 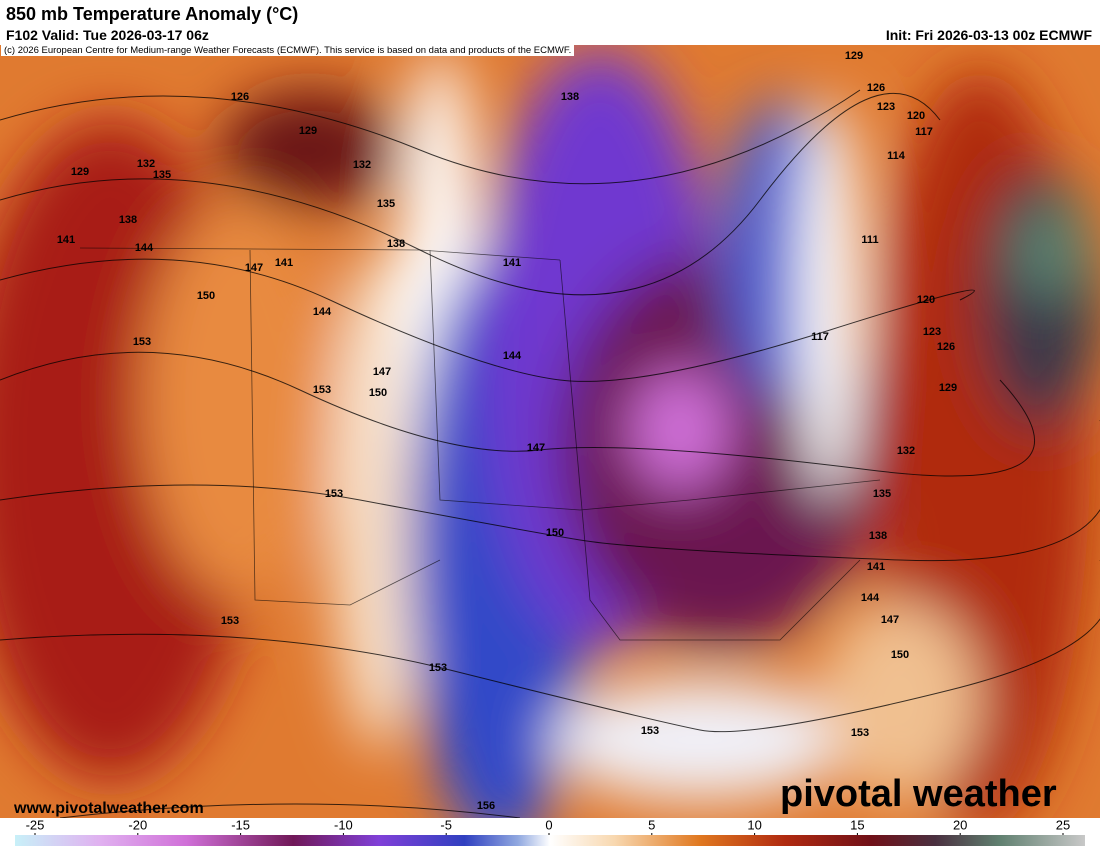 I want to click on init-time: Init: Fri 2026-03-13 00z ECMWF, so click(x=988, y=35).